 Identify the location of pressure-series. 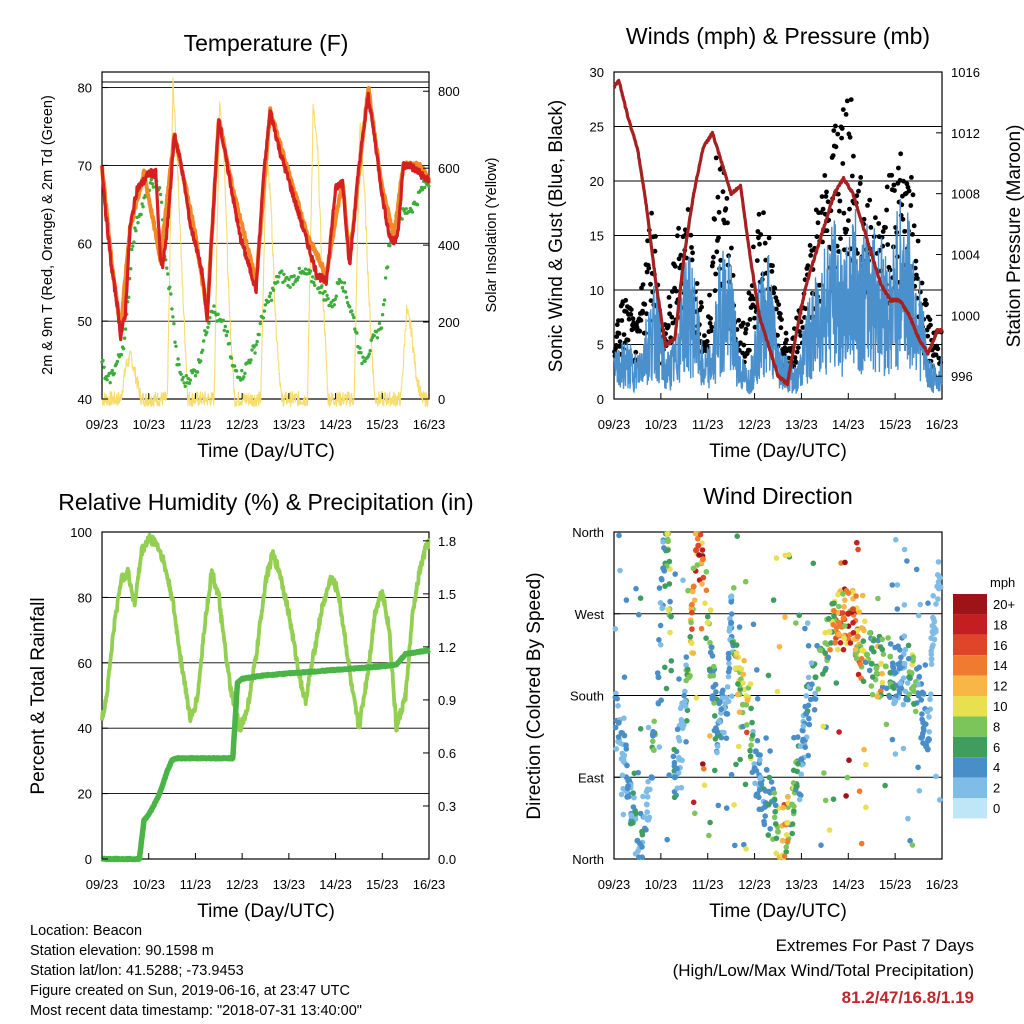
(778, 232).